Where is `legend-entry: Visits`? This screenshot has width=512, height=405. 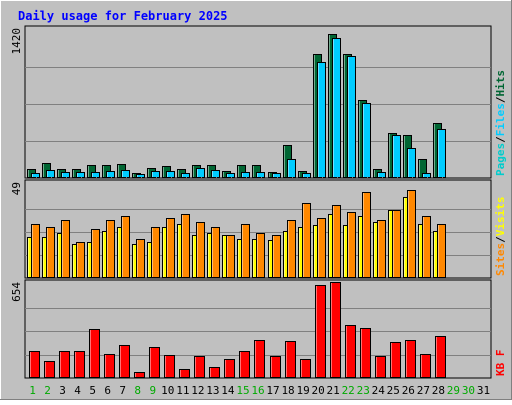
legend-entry: Visits is located at coordinates (500, 217).